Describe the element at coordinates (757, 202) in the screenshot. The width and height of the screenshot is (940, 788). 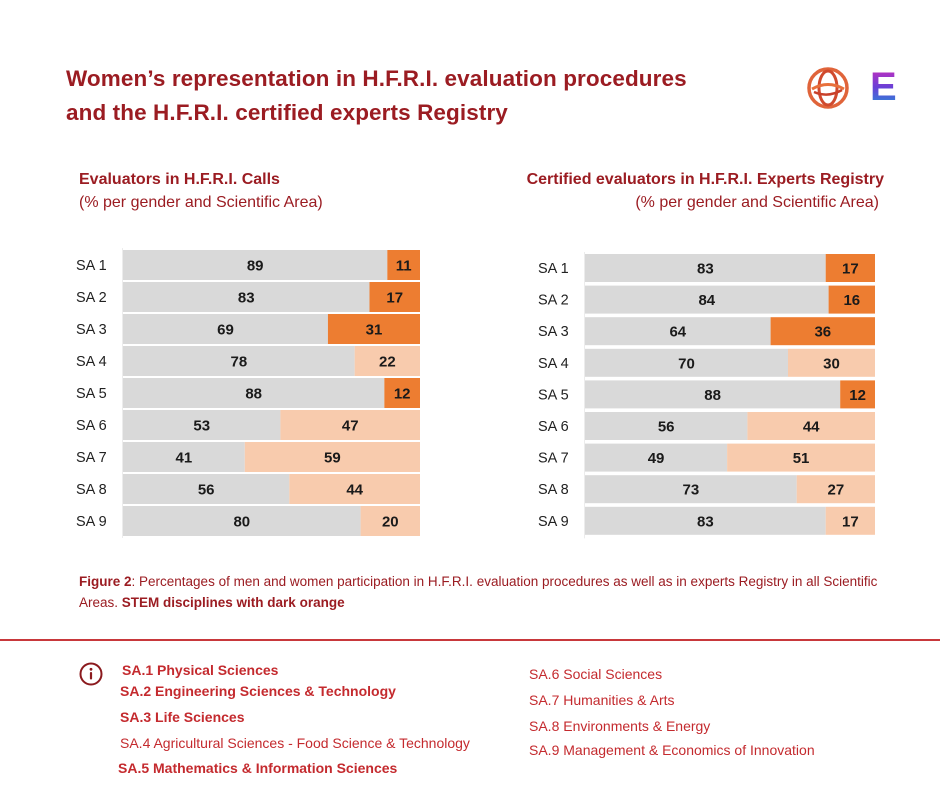
I see `right-chart-subtitle: (% per gender and Scientific Area)` at that location.